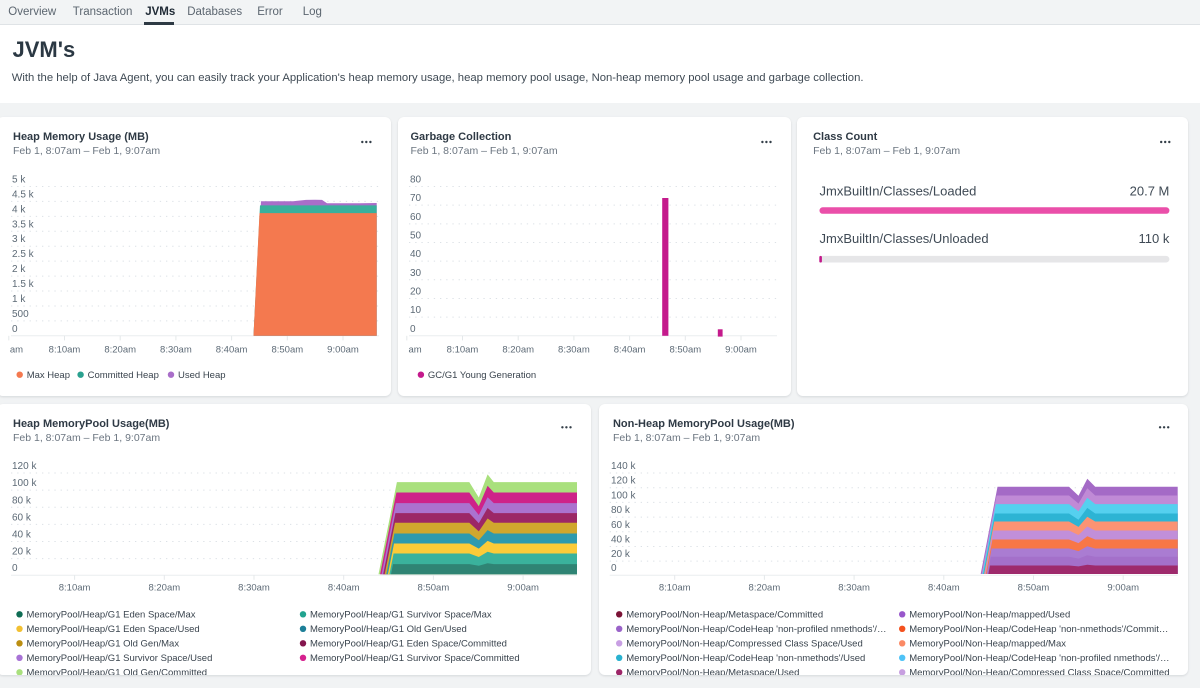 Image resolution: width=1200 pixels, height=688 pixels. Describe the element at coordinates (111, 615) in the screenshot. I see `svg-text:MemoryPool/Heap/G1 Eden Space/: MemoryPool/Heap/G1 Eden Space/Max` at that location.